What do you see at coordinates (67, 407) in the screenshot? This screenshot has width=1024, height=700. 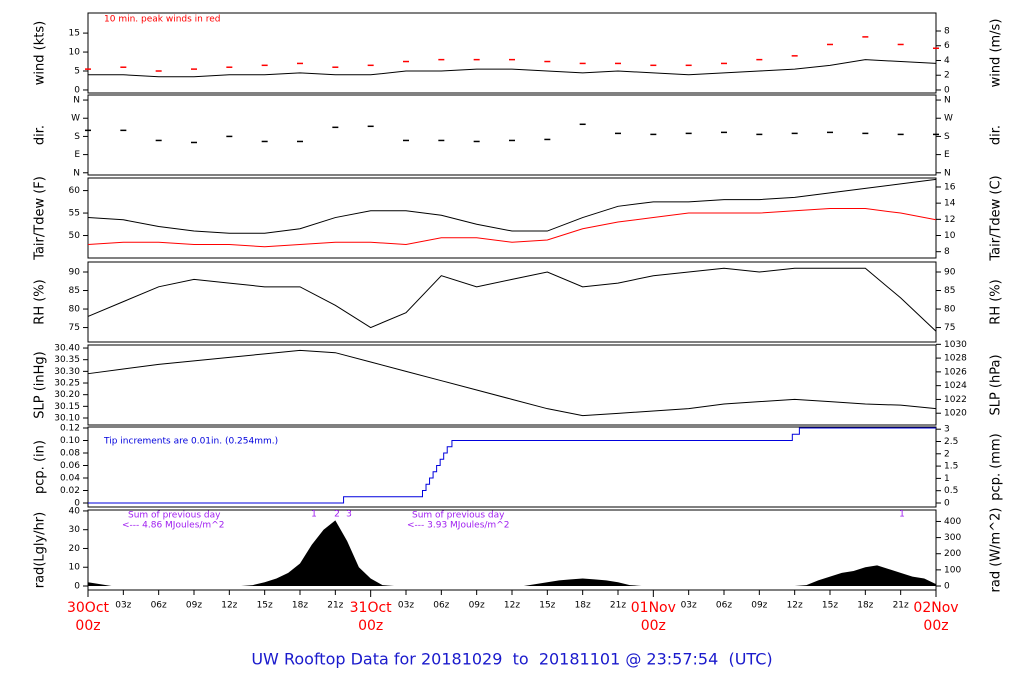 I see `y-tick-label: 30.15` at bounding box center [67, 407].